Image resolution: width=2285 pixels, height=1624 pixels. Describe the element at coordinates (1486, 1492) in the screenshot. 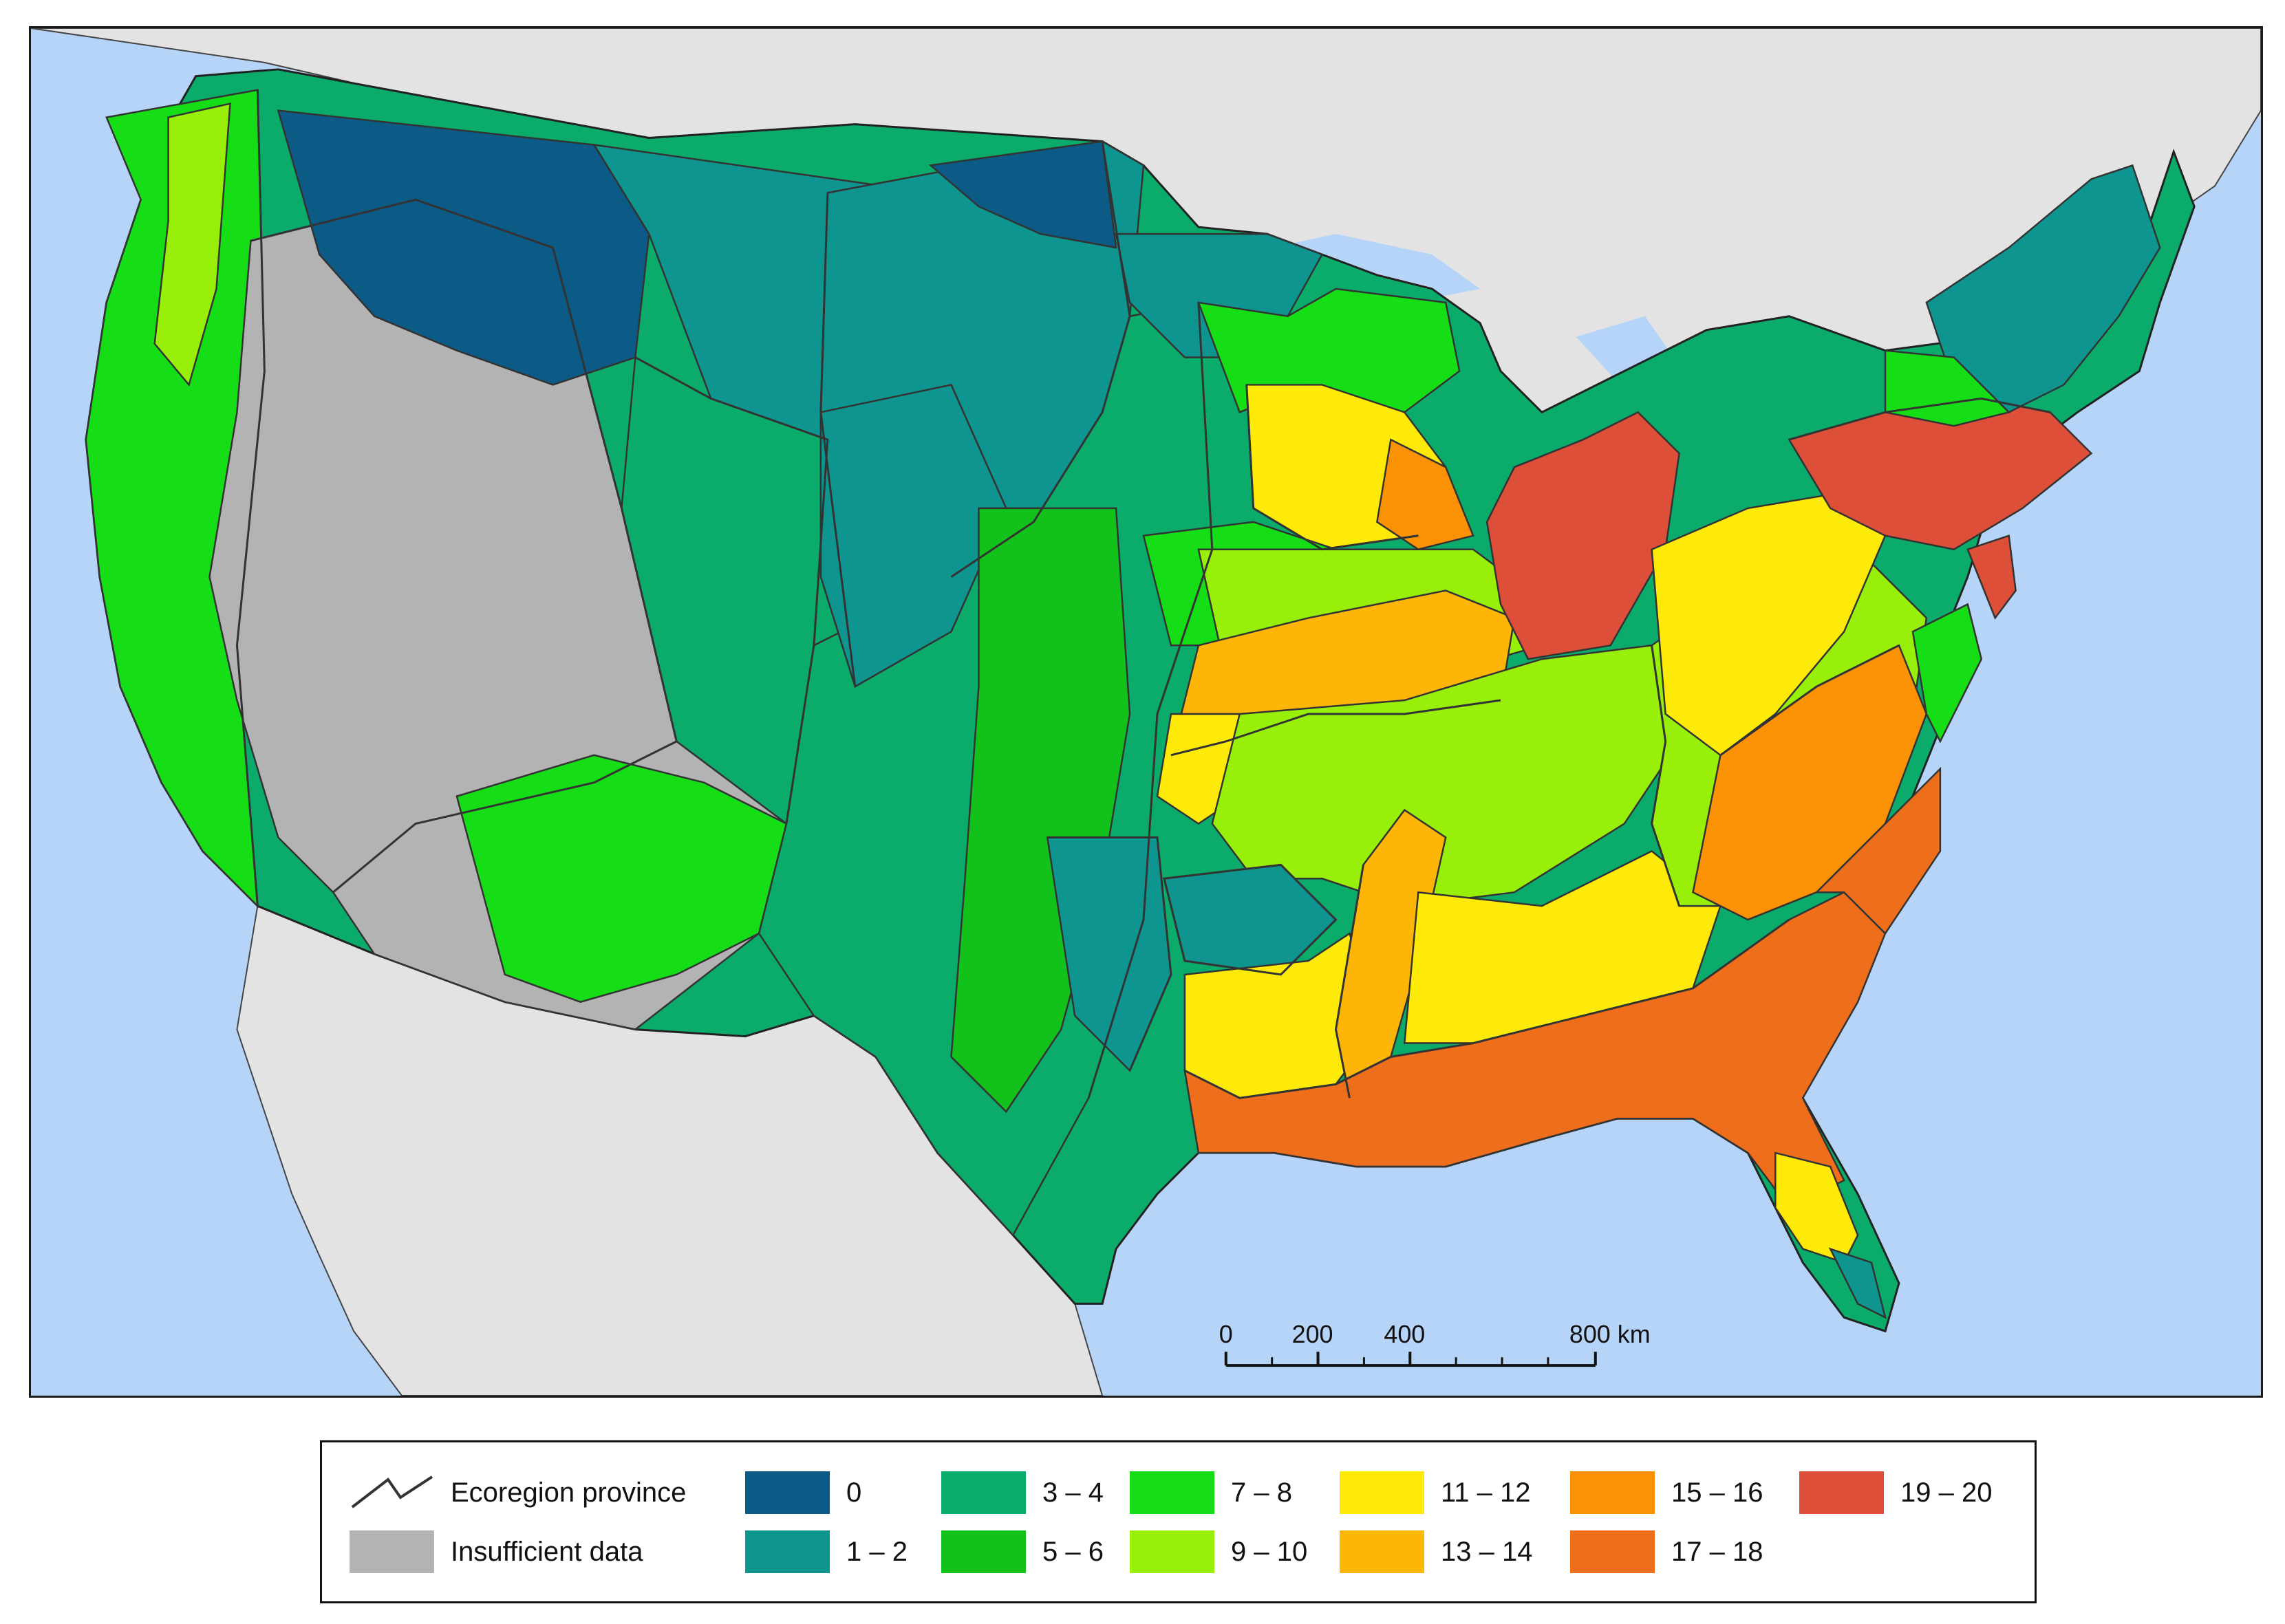

I see `legend-class-label: 11 – 12` at that location.